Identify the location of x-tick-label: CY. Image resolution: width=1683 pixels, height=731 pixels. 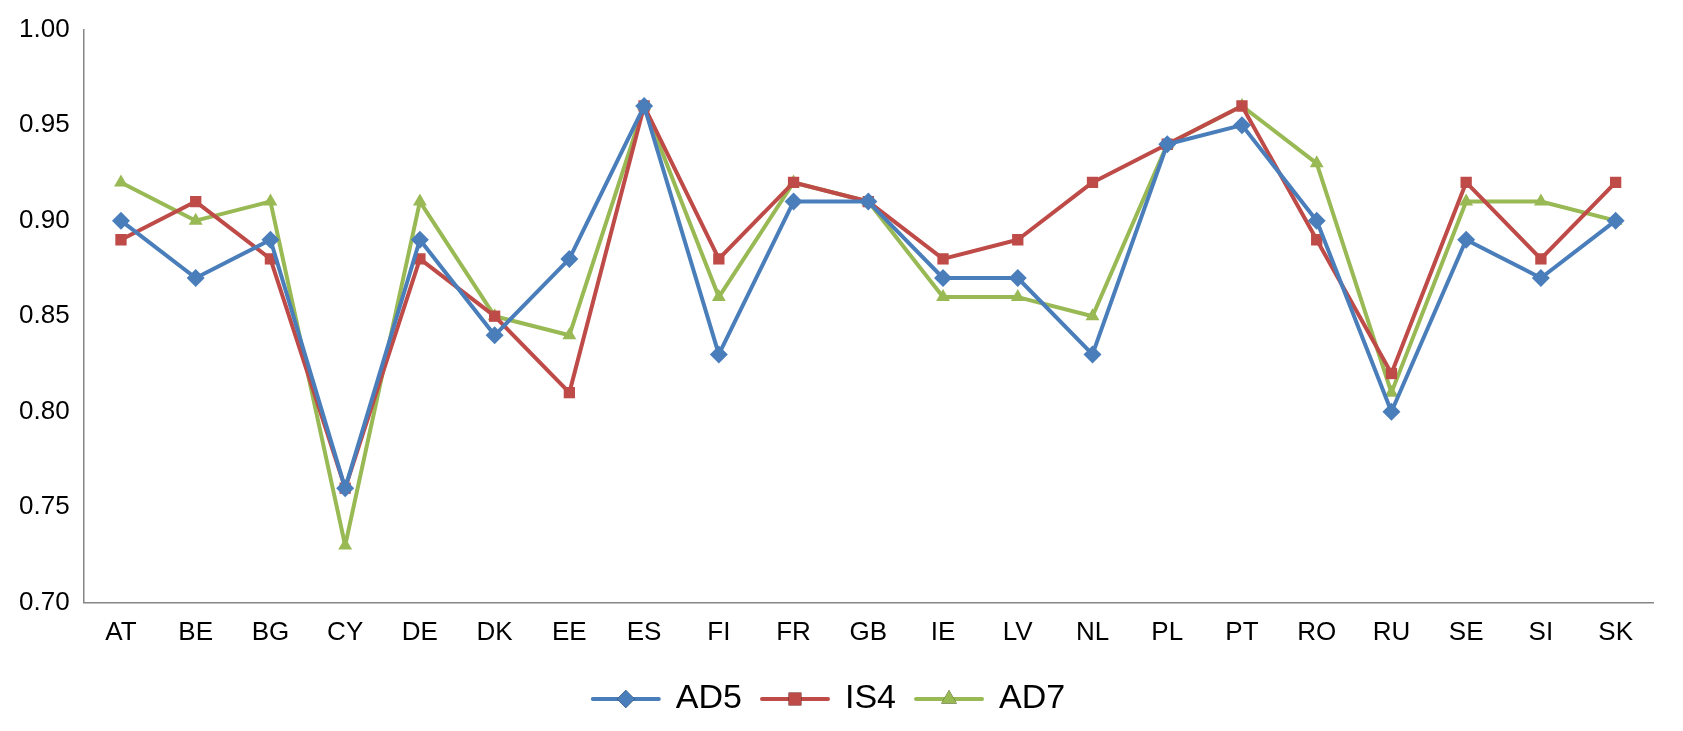
(345, 630).